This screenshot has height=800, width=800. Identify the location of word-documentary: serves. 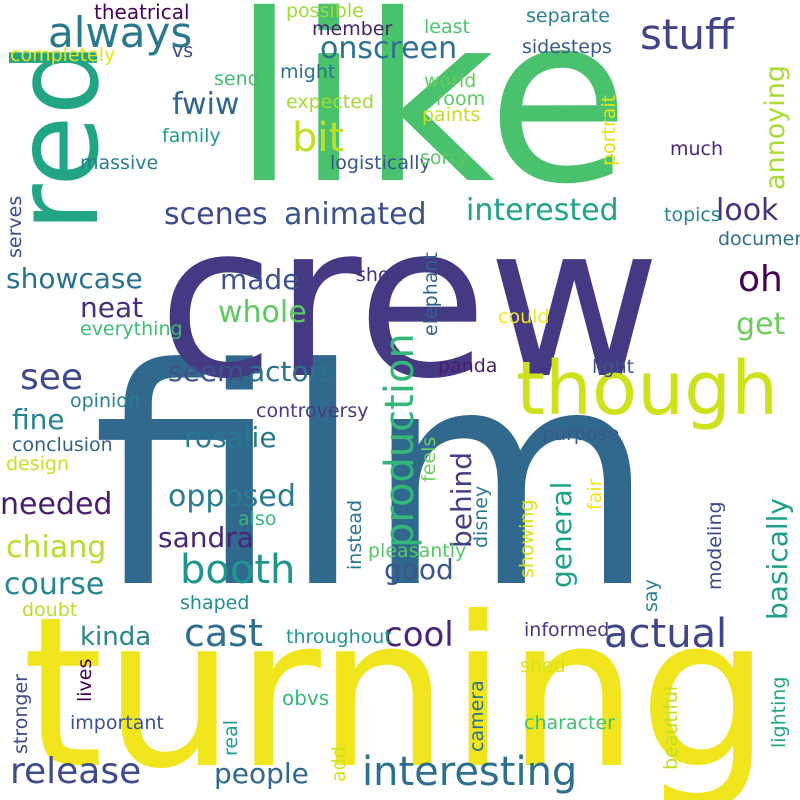
(15, 226).